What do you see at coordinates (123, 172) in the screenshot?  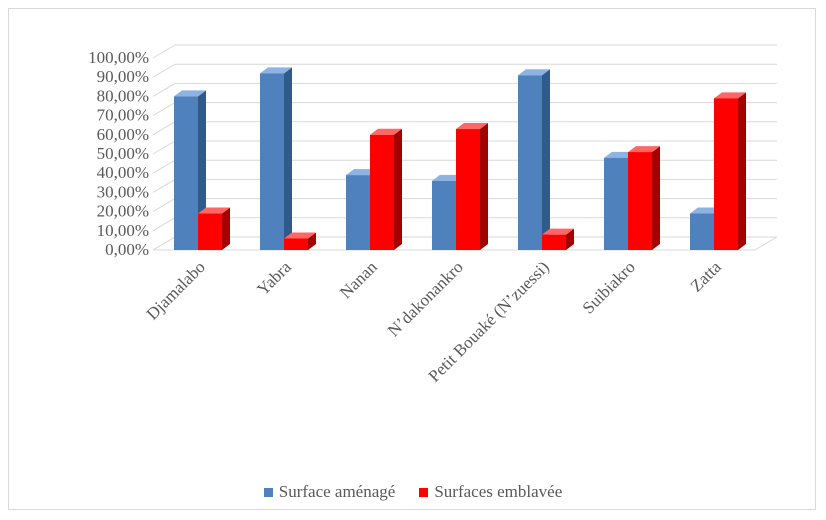 I see `y-tick-label: 40,00%` at bounding box center [123, 172].